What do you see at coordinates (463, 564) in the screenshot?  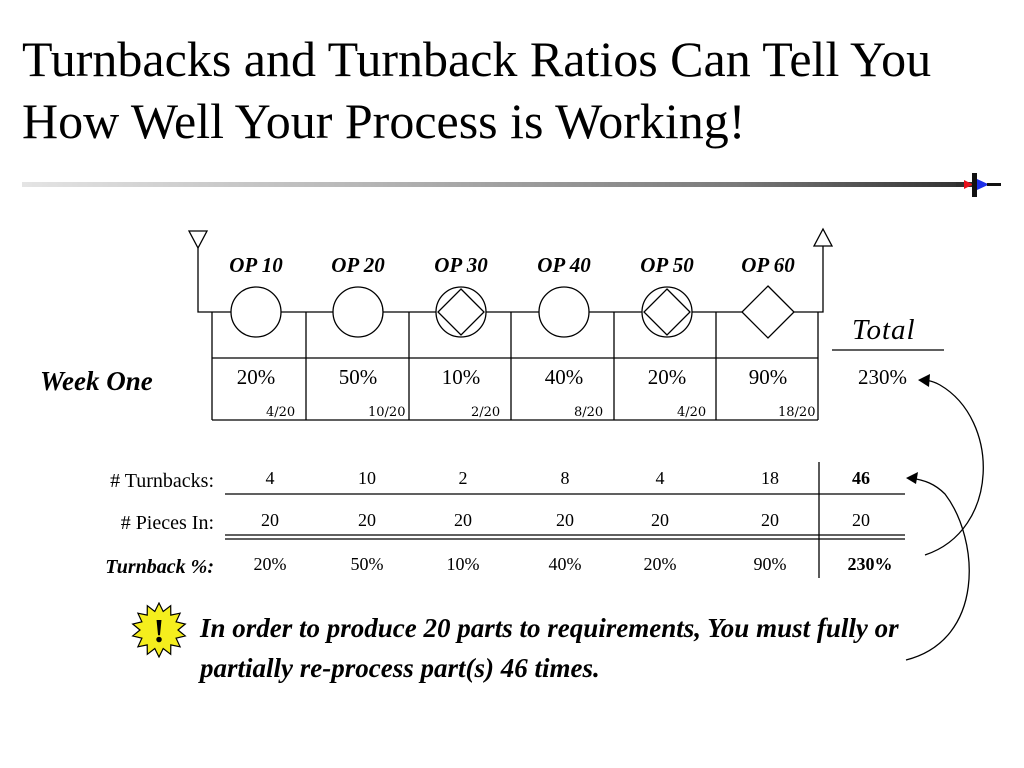 I see `table-cell: 10%` at bounding box center [463, 564].